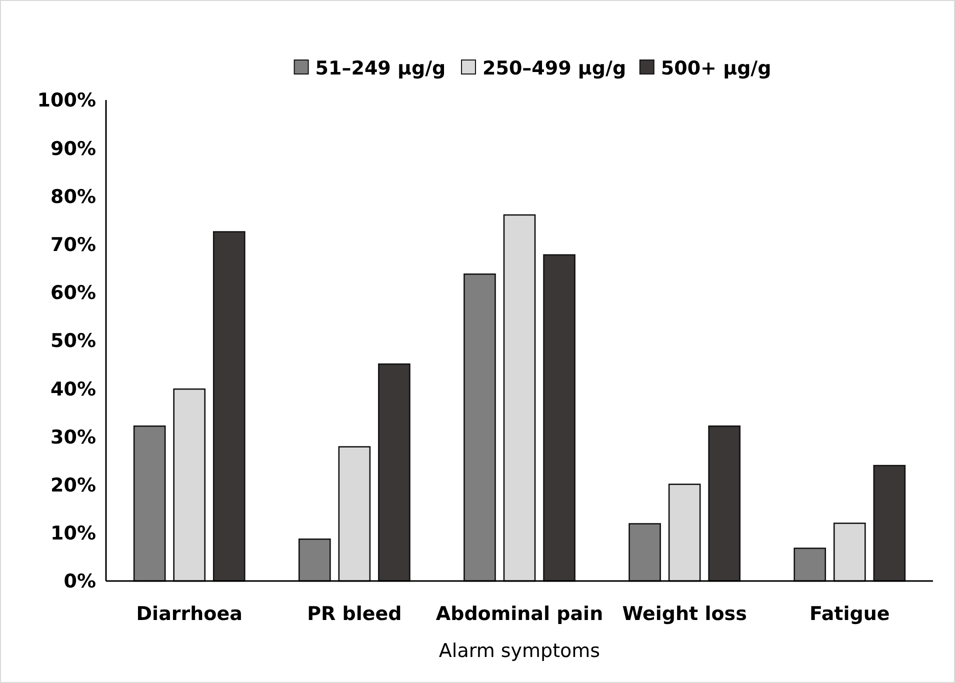 Image resolution: width=955 pixels, height=683 pixels. I want to click on legend-label: 250–499 µg/g, so click(554, 69).